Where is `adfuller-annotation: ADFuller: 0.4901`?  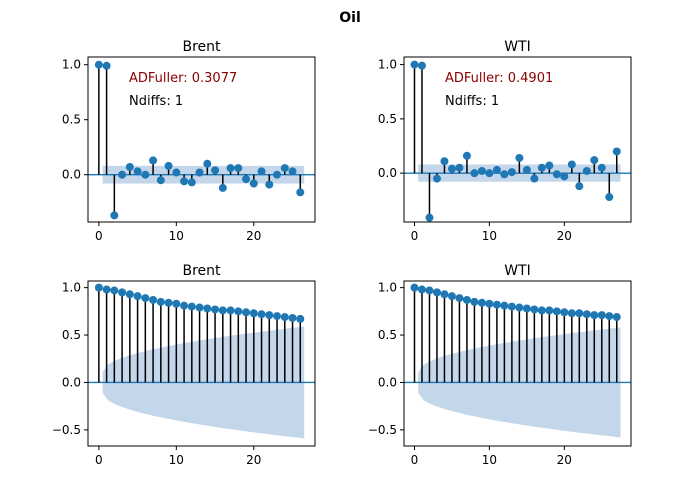 adfuller-annotation: ADFuller: 0.4901 is located at coordinates (499, 78).